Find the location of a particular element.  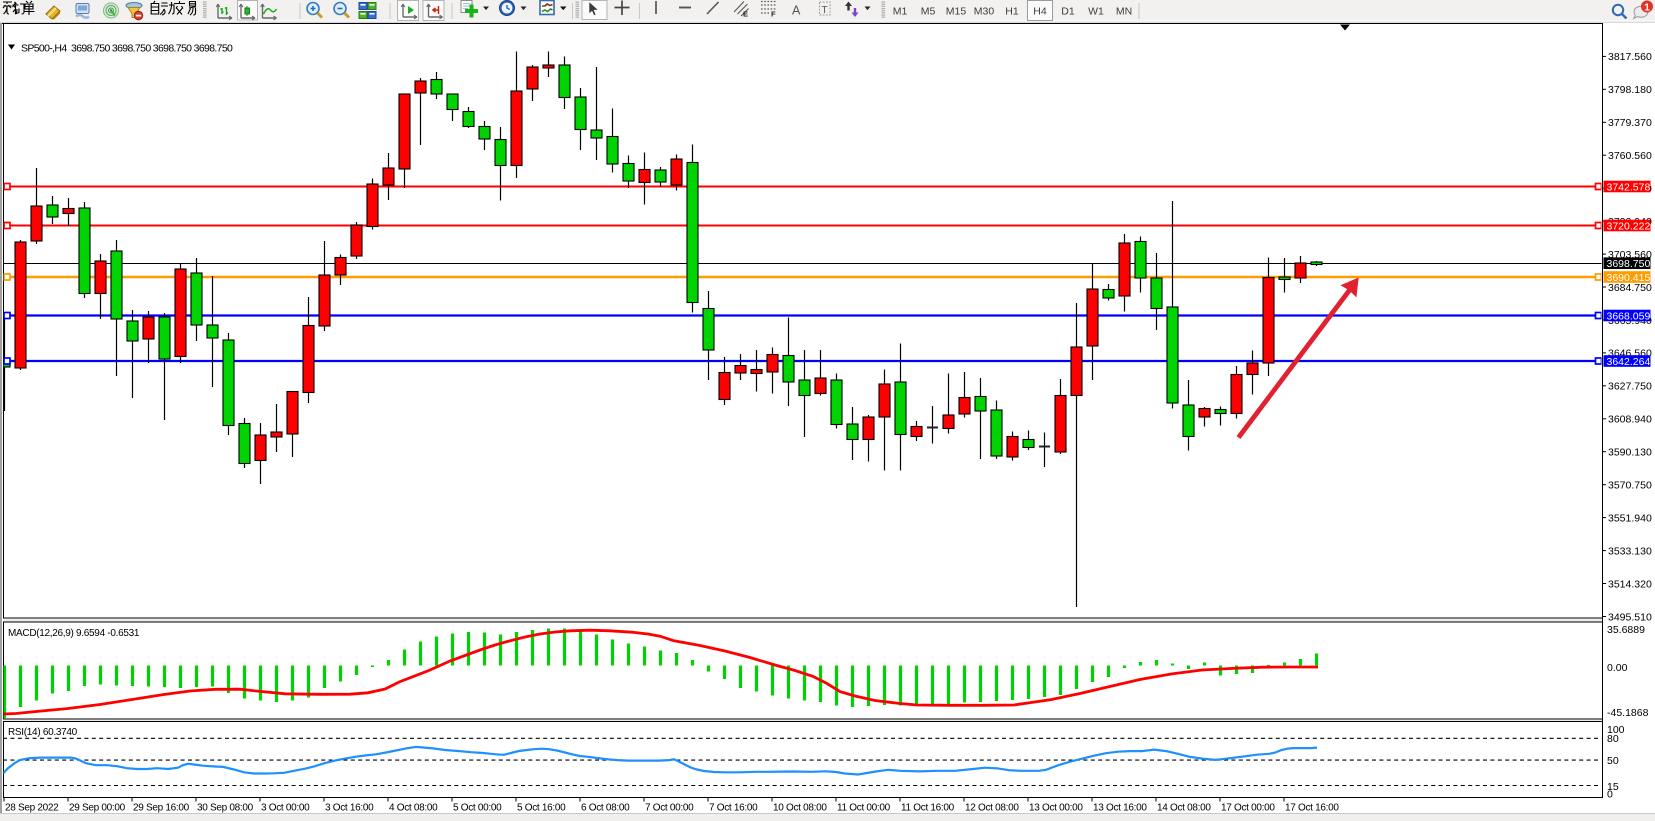

svg-text: 3514.320 is located at coordinates (1630, 584).